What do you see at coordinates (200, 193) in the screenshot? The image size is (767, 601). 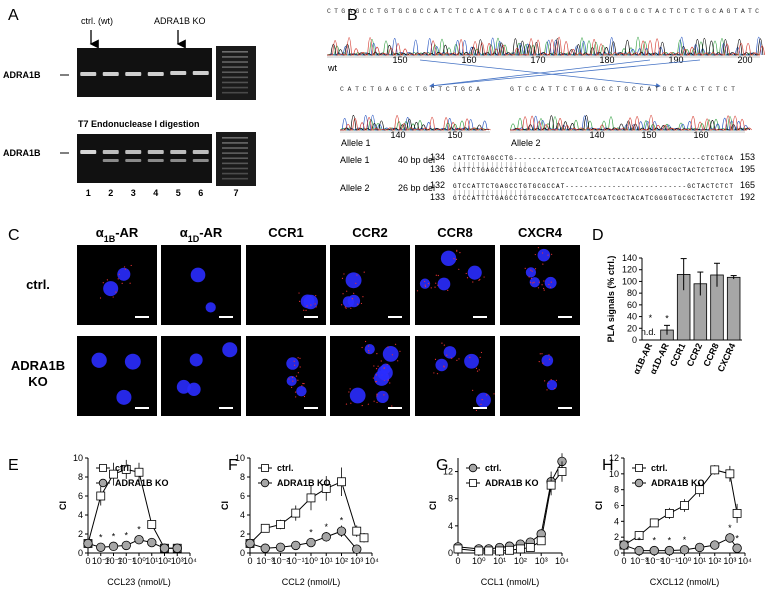 I see `lane-number: 6` at bounding box center [200, 193].